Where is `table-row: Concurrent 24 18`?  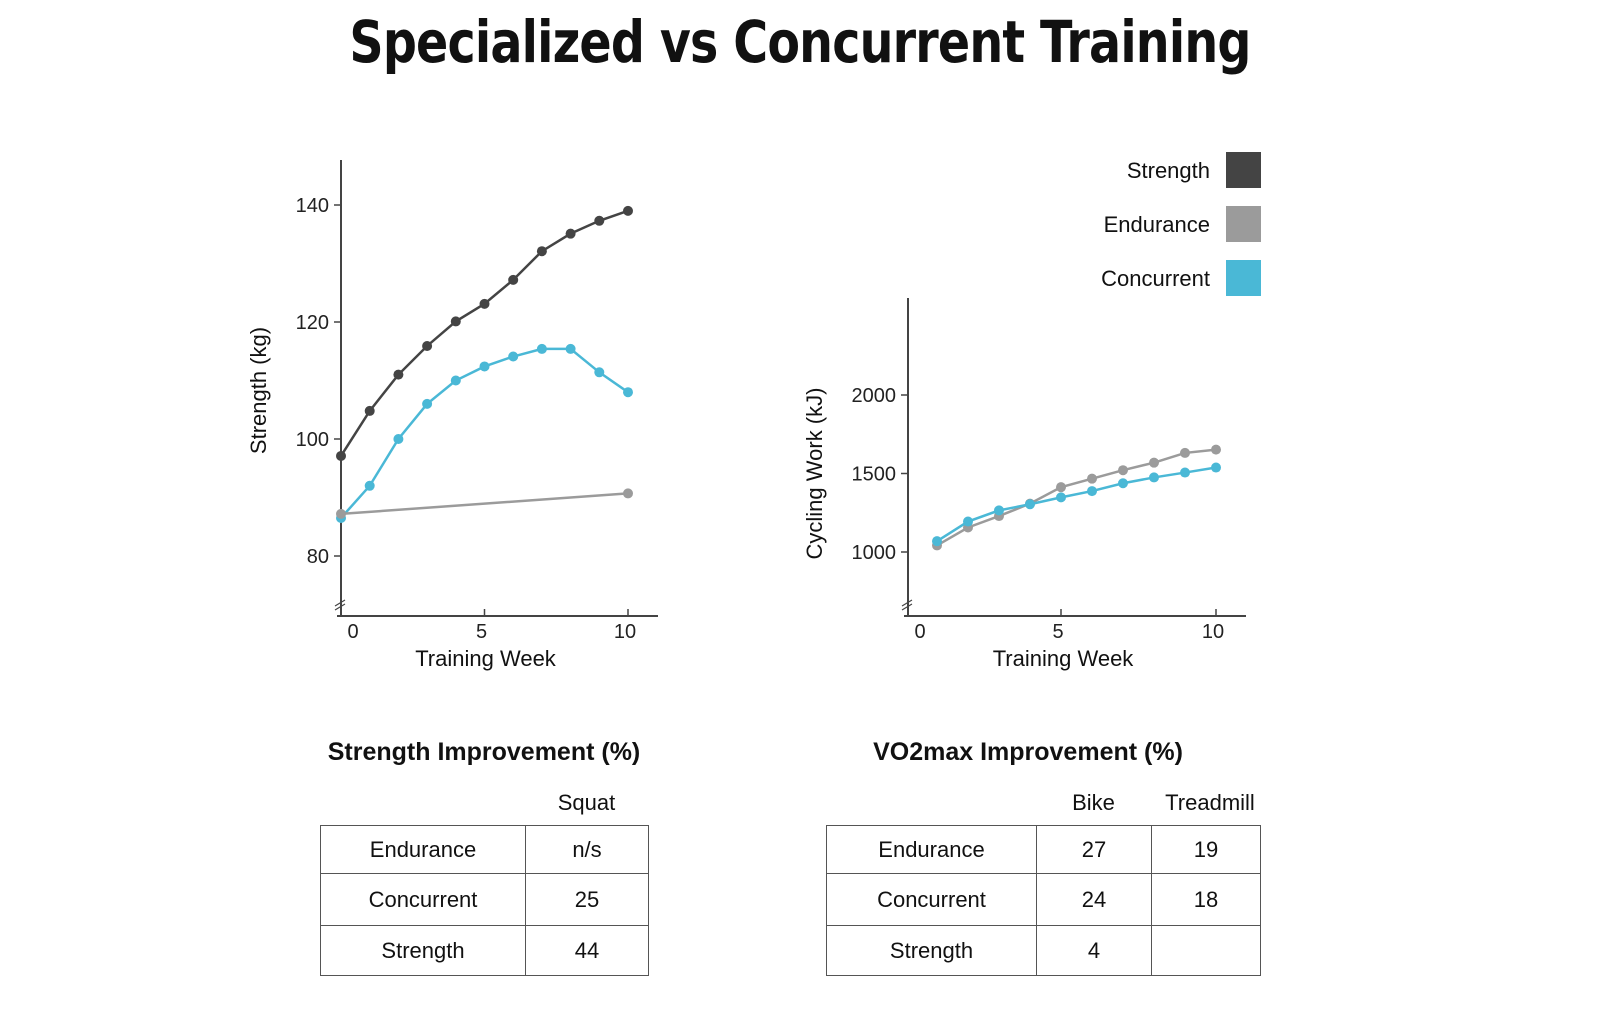
table-row: Concurrent 24 18 is located at coordinates (1043, 899).